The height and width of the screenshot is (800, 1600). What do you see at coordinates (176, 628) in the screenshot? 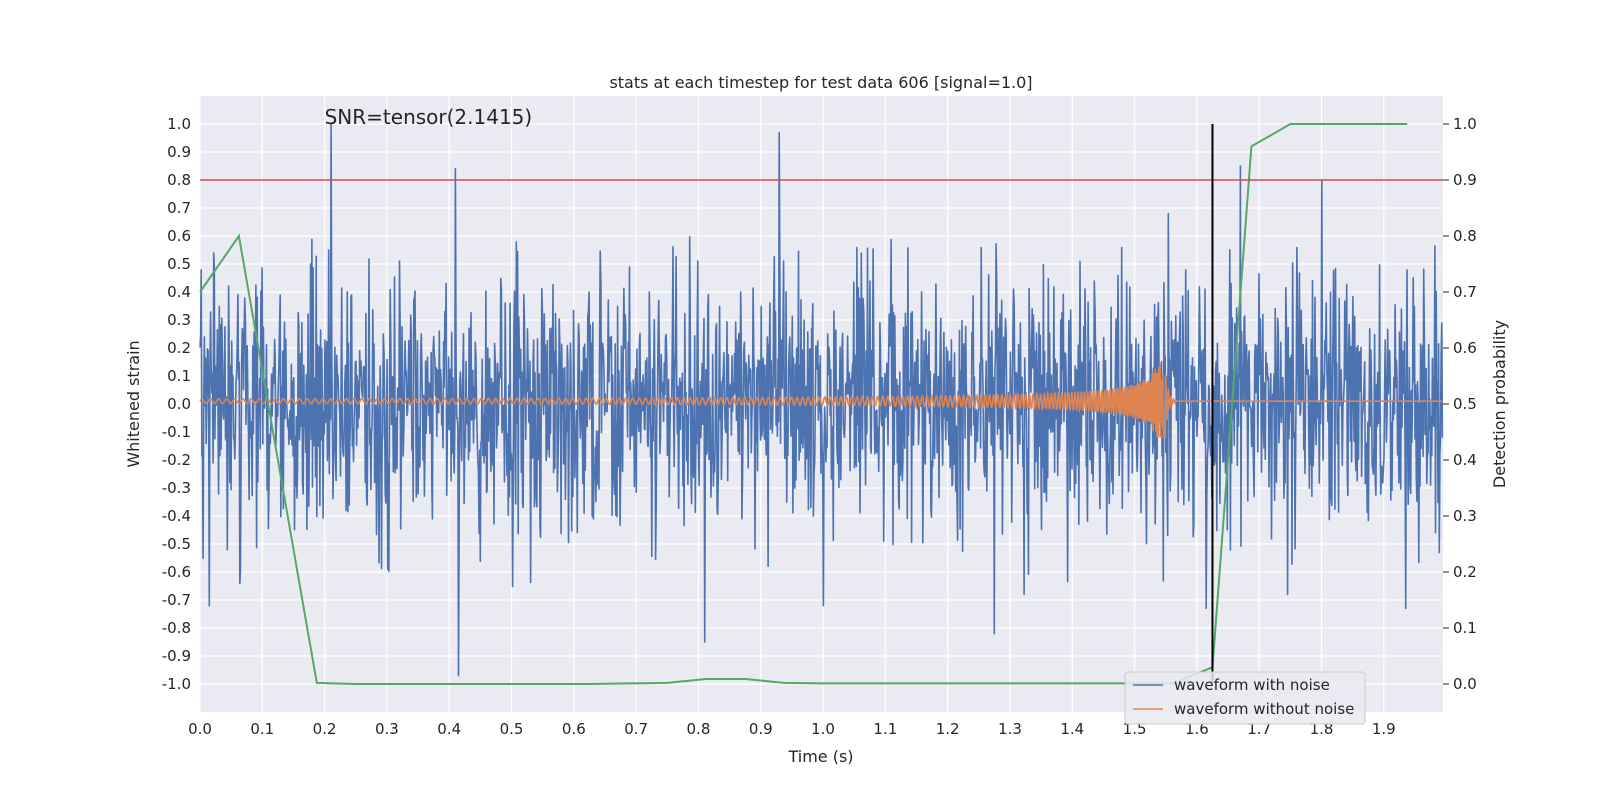
I see `y-tick-label: -0.8` at bounding box center [176, 628].